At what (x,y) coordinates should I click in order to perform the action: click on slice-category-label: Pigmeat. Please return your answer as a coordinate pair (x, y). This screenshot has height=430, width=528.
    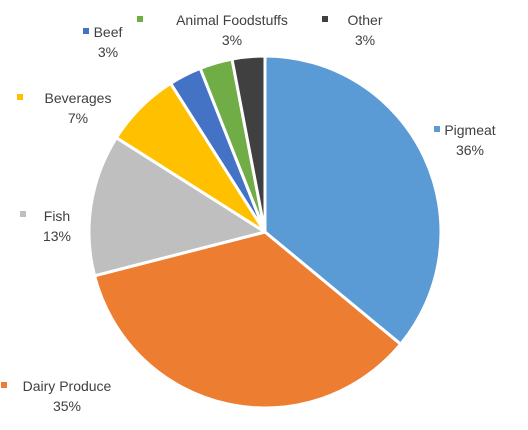
    Looking at the image, I should click on (469, 130).